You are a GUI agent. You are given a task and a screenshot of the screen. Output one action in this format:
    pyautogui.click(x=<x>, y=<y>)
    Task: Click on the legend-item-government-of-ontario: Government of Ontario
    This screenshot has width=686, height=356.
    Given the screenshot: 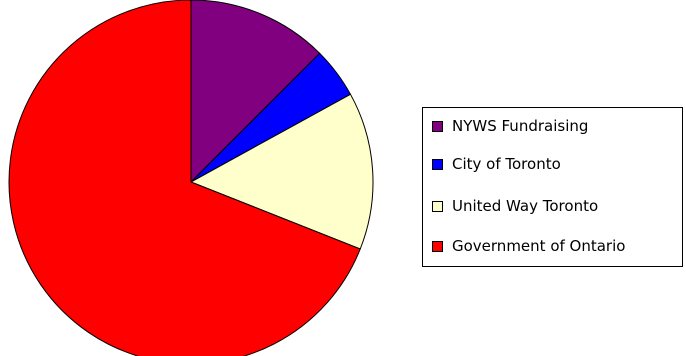 What is the action you would take?
    pyautogui.click(x=528, y=246)
    